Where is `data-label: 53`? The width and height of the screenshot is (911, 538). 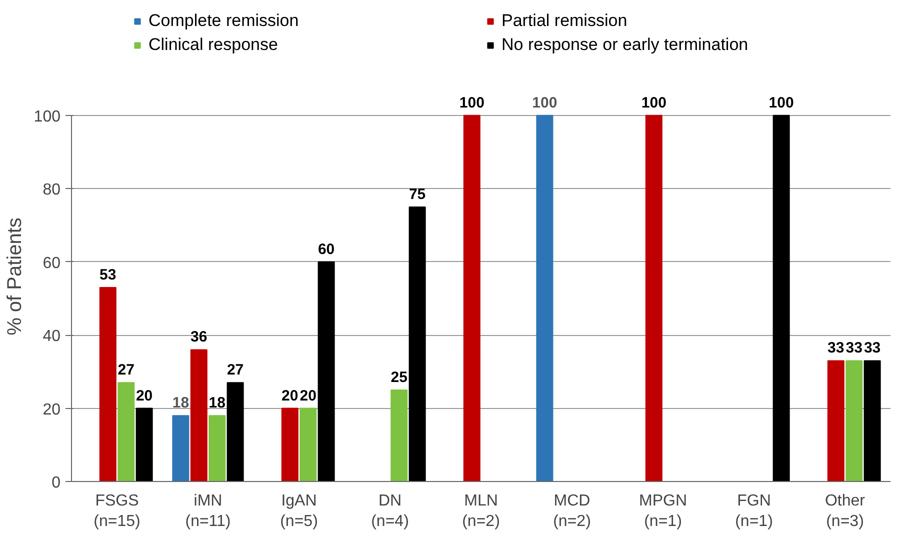 data-label: 53 is located at coordinates (108, 275).